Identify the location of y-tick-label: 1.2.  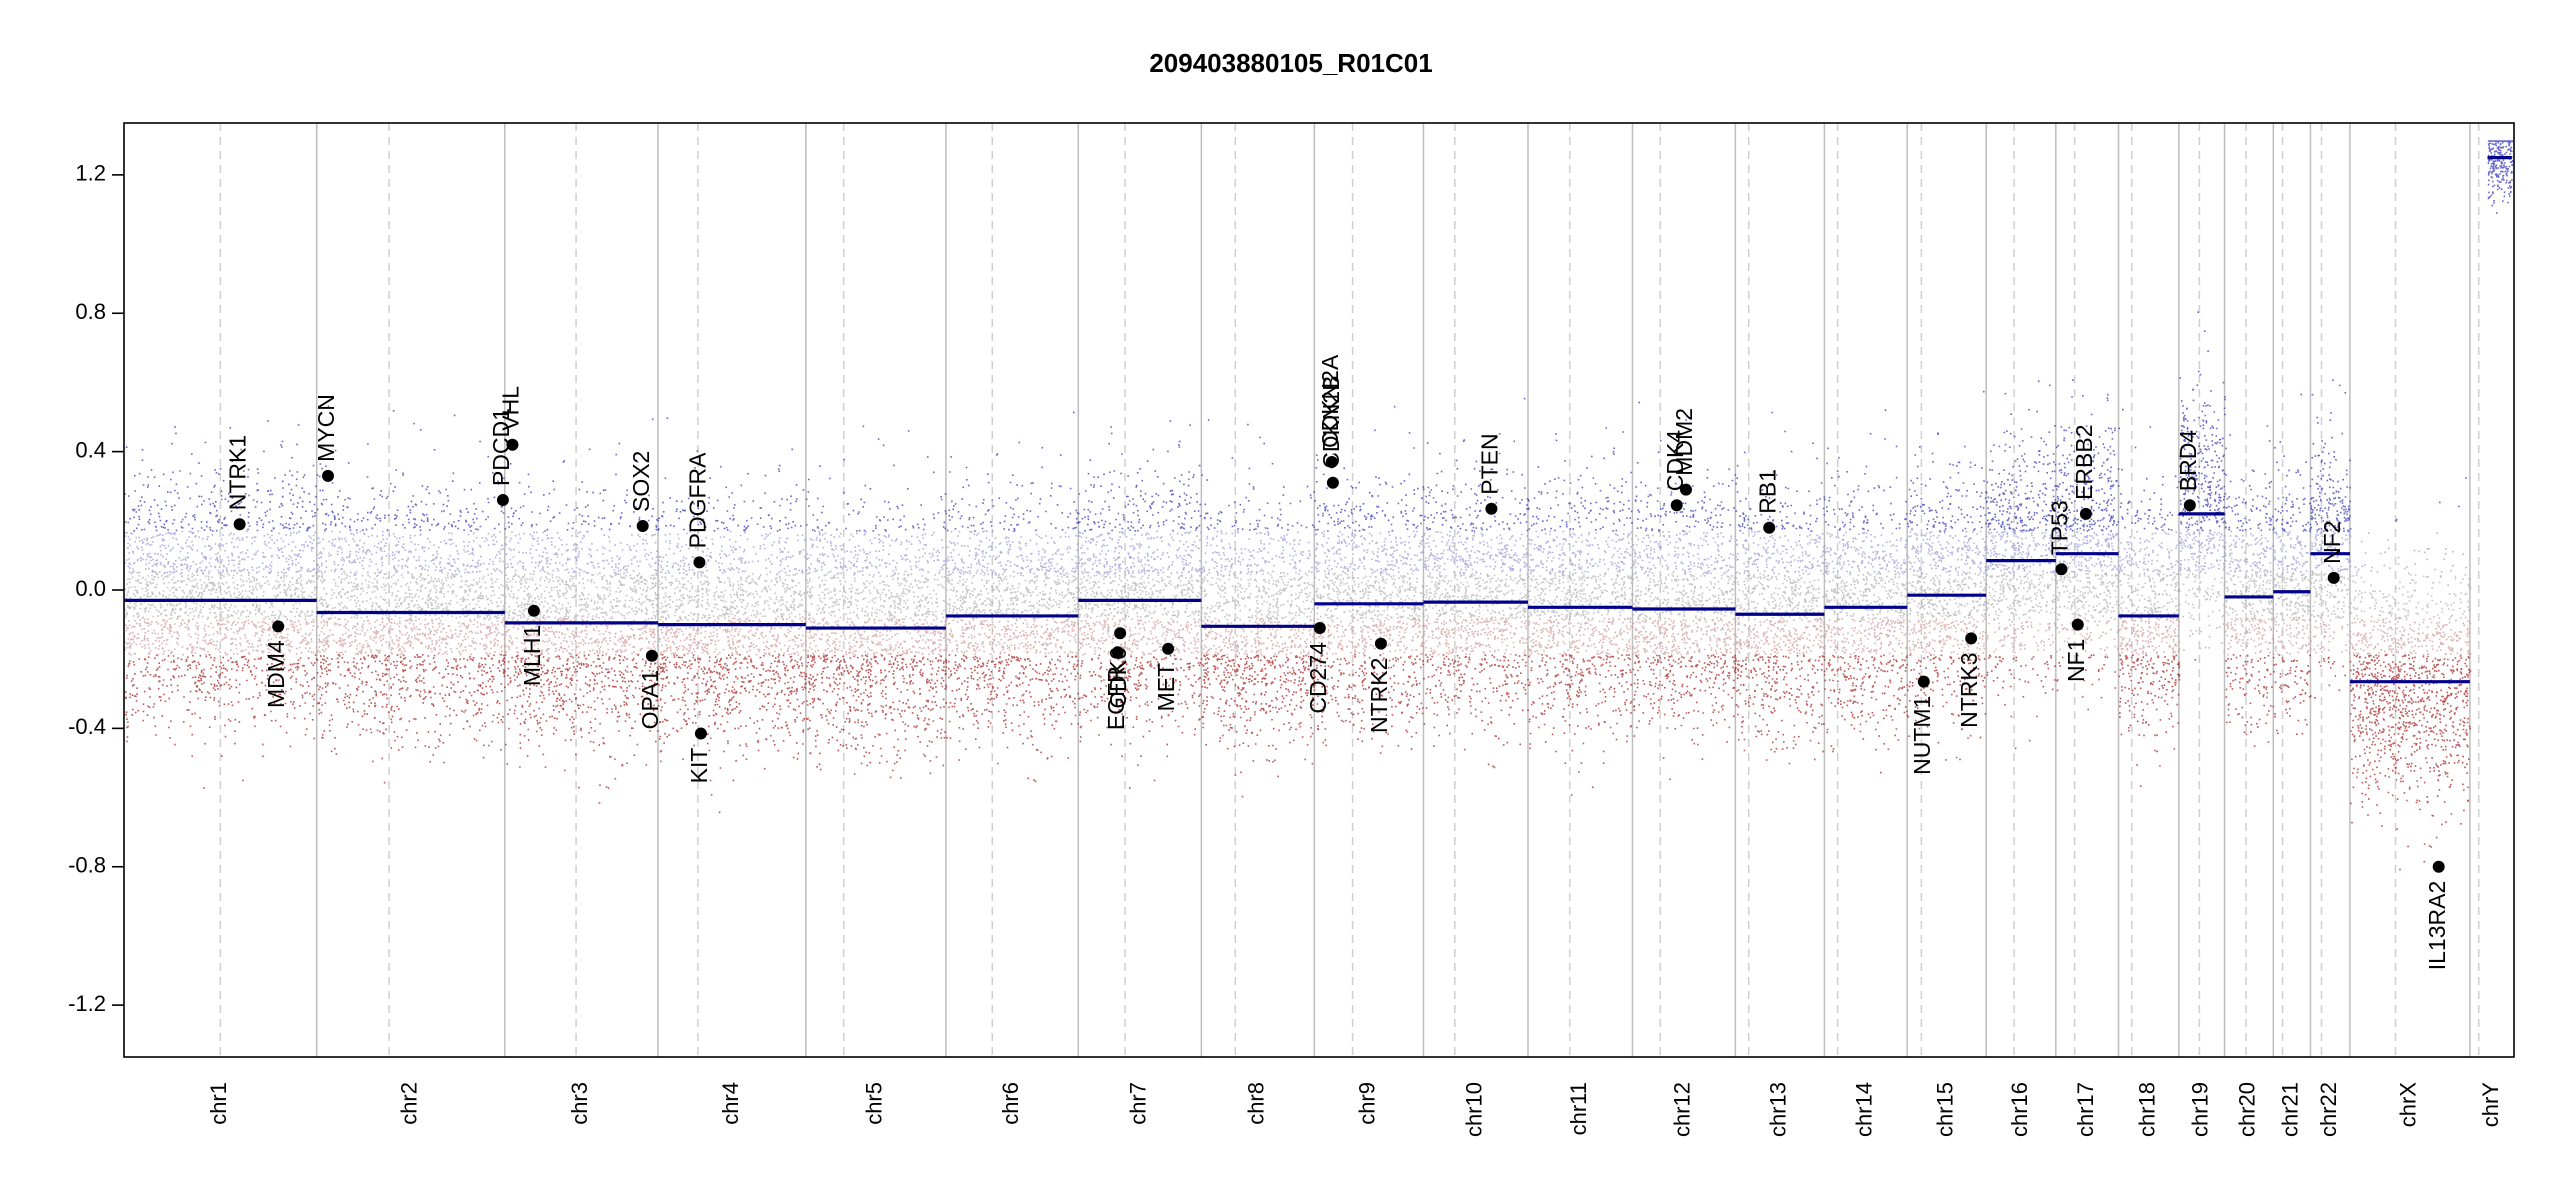
(90, 173).